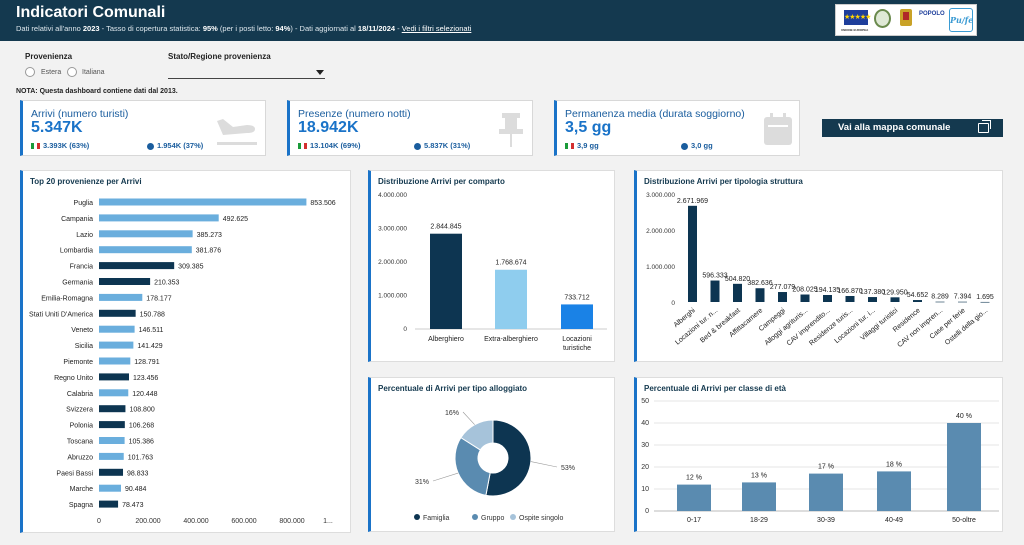 Image resolution: width=1024 pixels, height=545 pixels. What do you see at coordinates (84, 235) in the screenshot?
I see `category-label: Lazio` at bounding box center [84, 235].